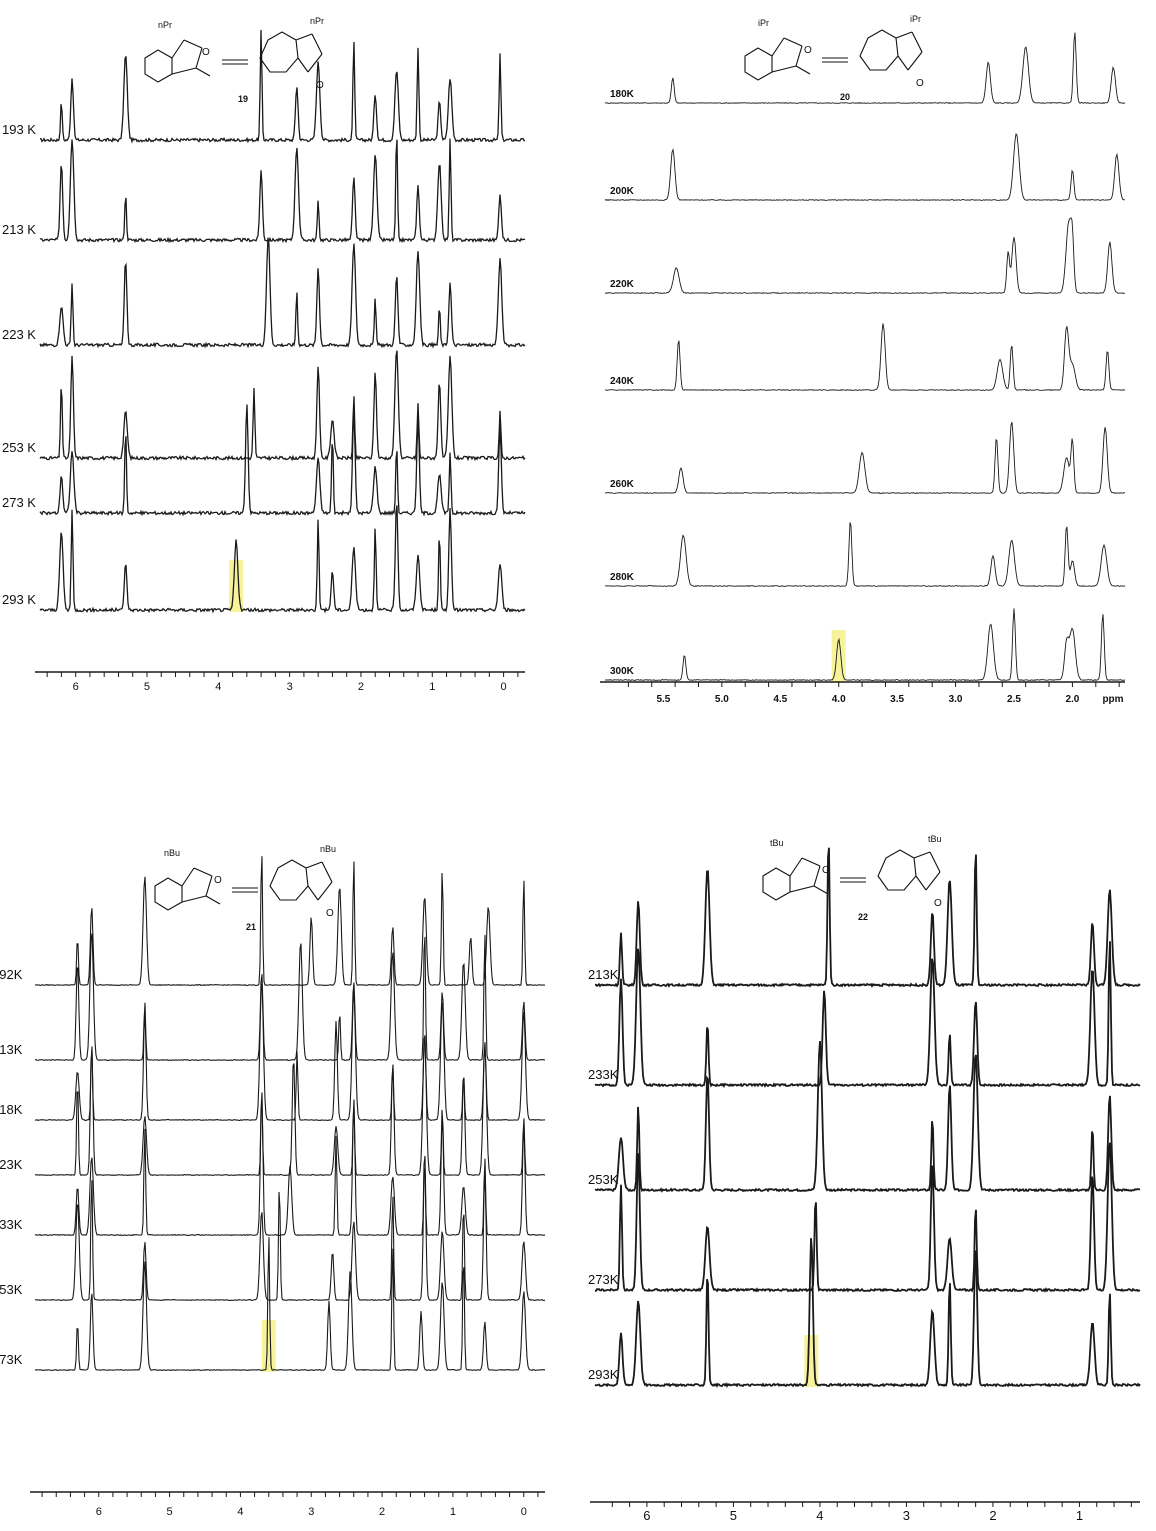  What do you see at coordinates (622, 284) in the screenshot?
I see `temperature-label: 220K` at bounding box center [622, 284].